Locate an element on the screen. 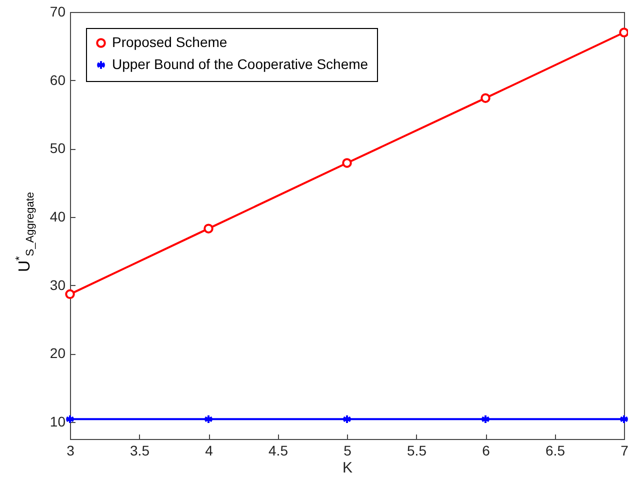 This screenshot has width=636, height=484. y-tick-label: 50 is located at coordinates (58, 148).